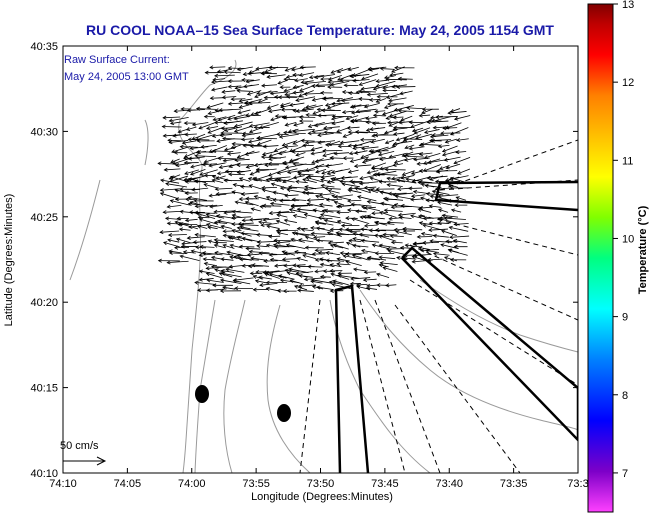 The image size is (651, 515). What do you see at coordinates (44, 47) in the screenshot?
I see `y-tick-label: 40:35` at bounding box center [44, 47].